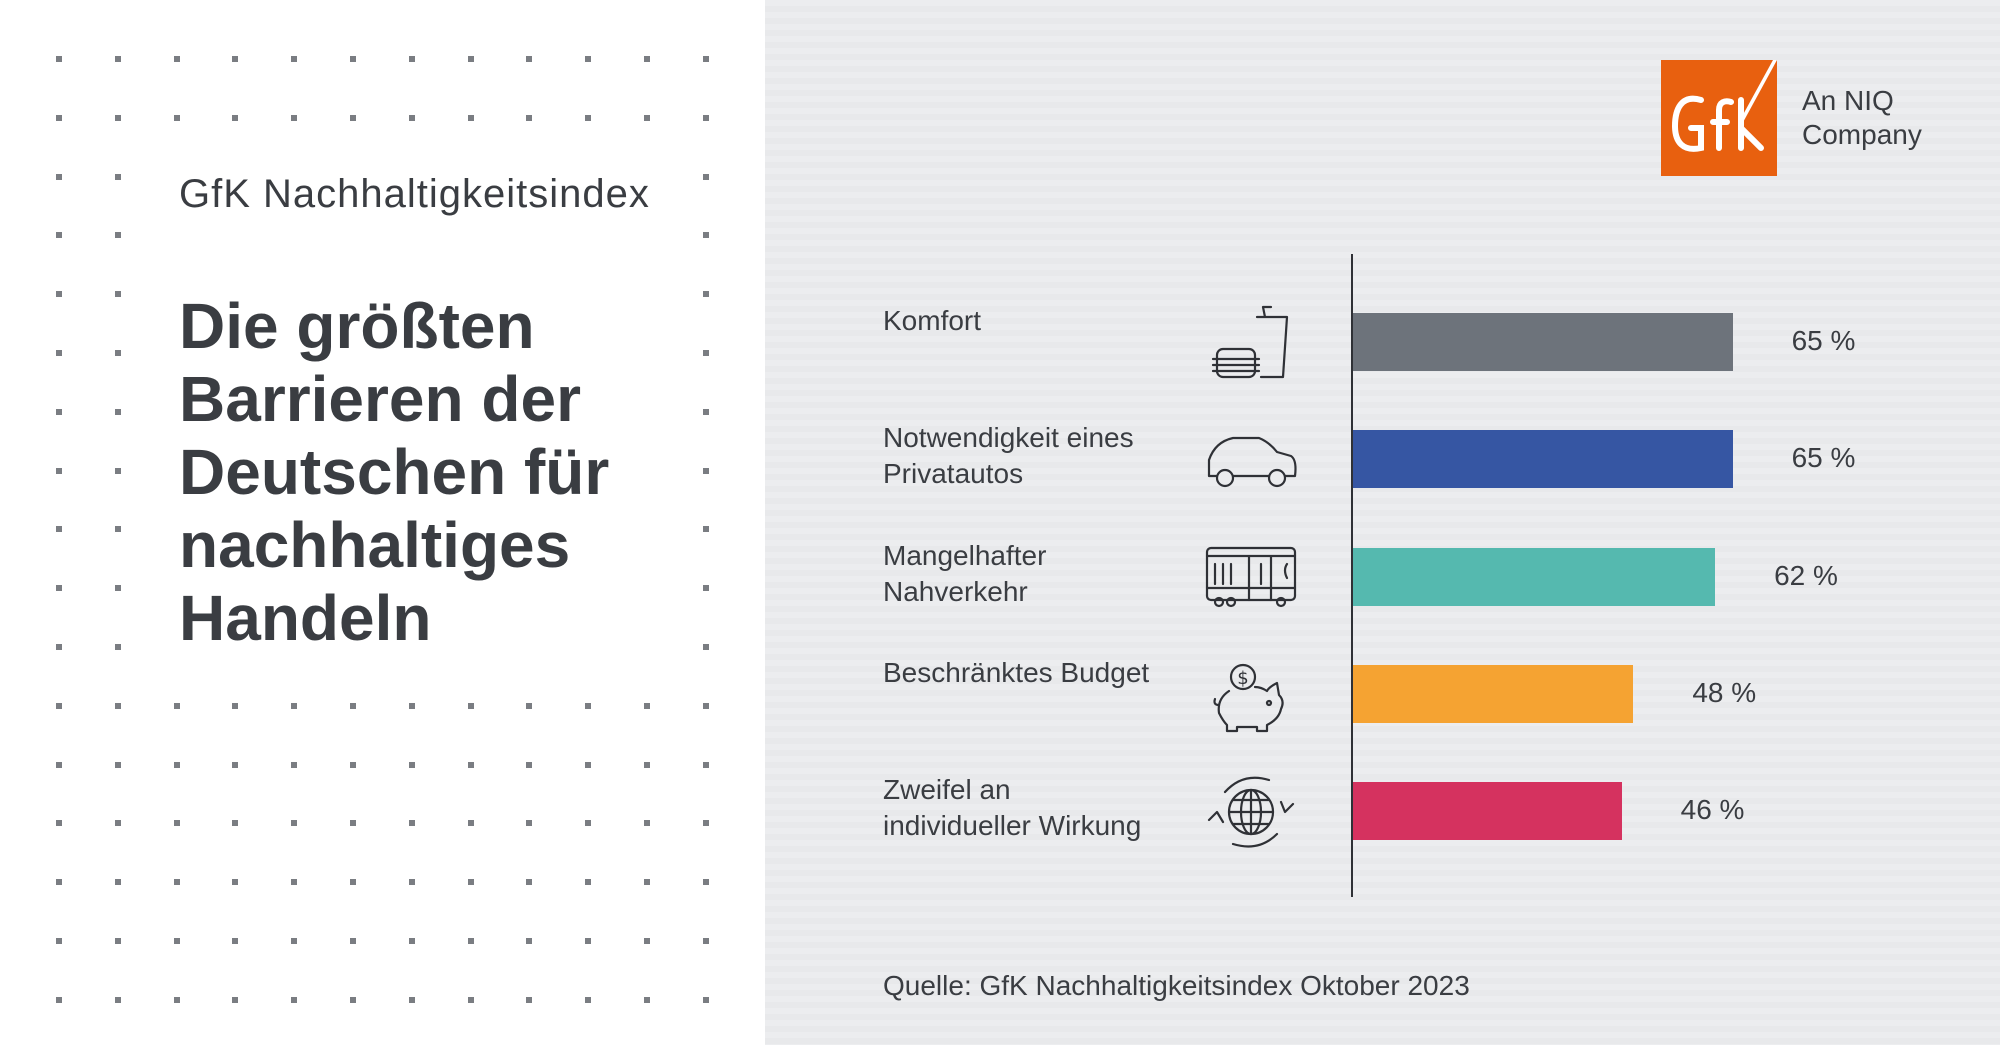 This screenshot has width=2000, height=1045. What do you see at coordinates (414, 194) in the screenshot?
I see `subtitle: GfK Nachhaltigkeitsindex` at bounding box center [414, 194].